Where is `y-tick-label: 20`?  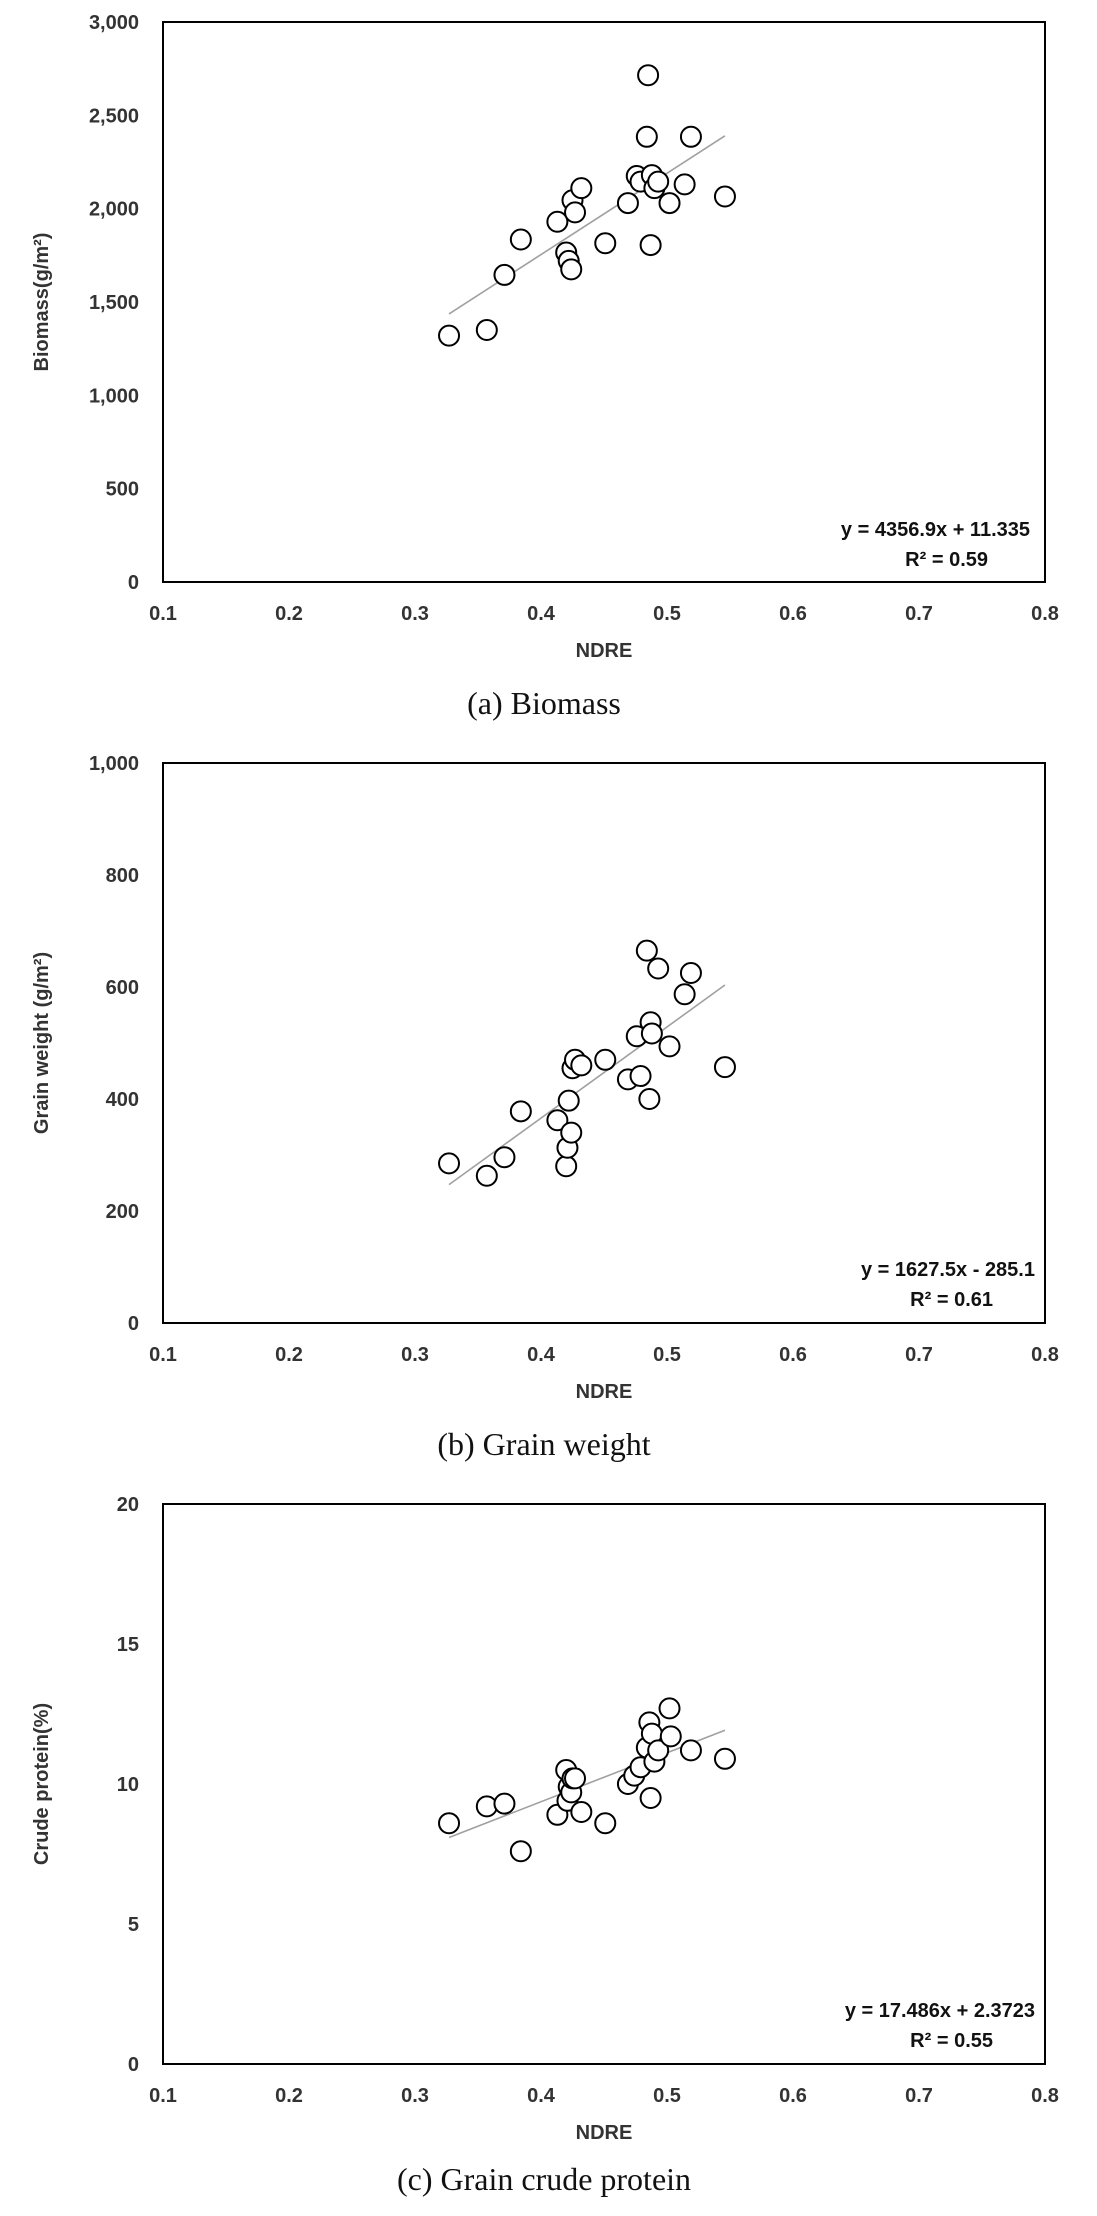
y-tick-label: 20 is located at coordinates (128, 1505).